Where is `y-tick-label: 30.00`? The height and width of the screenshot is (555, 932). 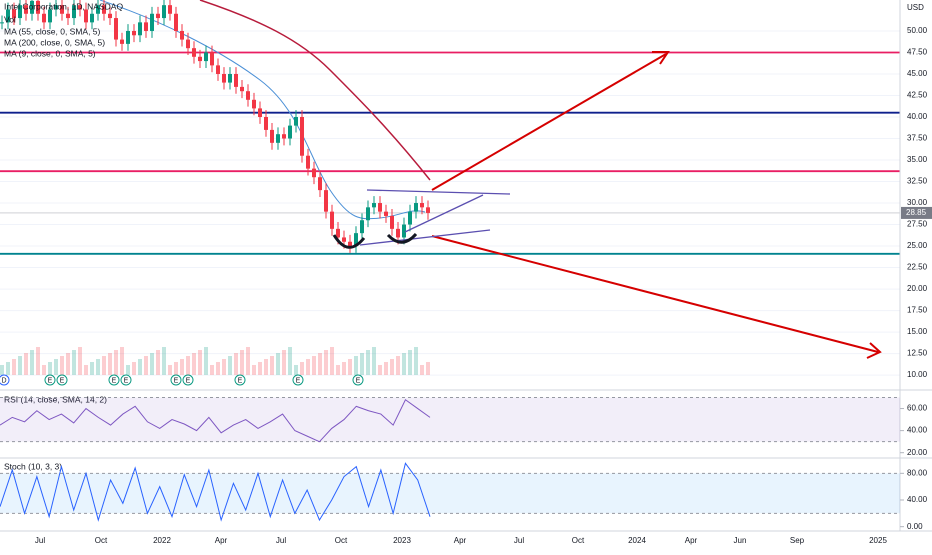 y-tick-label: 30.00 is located at coordinates (917, 202).